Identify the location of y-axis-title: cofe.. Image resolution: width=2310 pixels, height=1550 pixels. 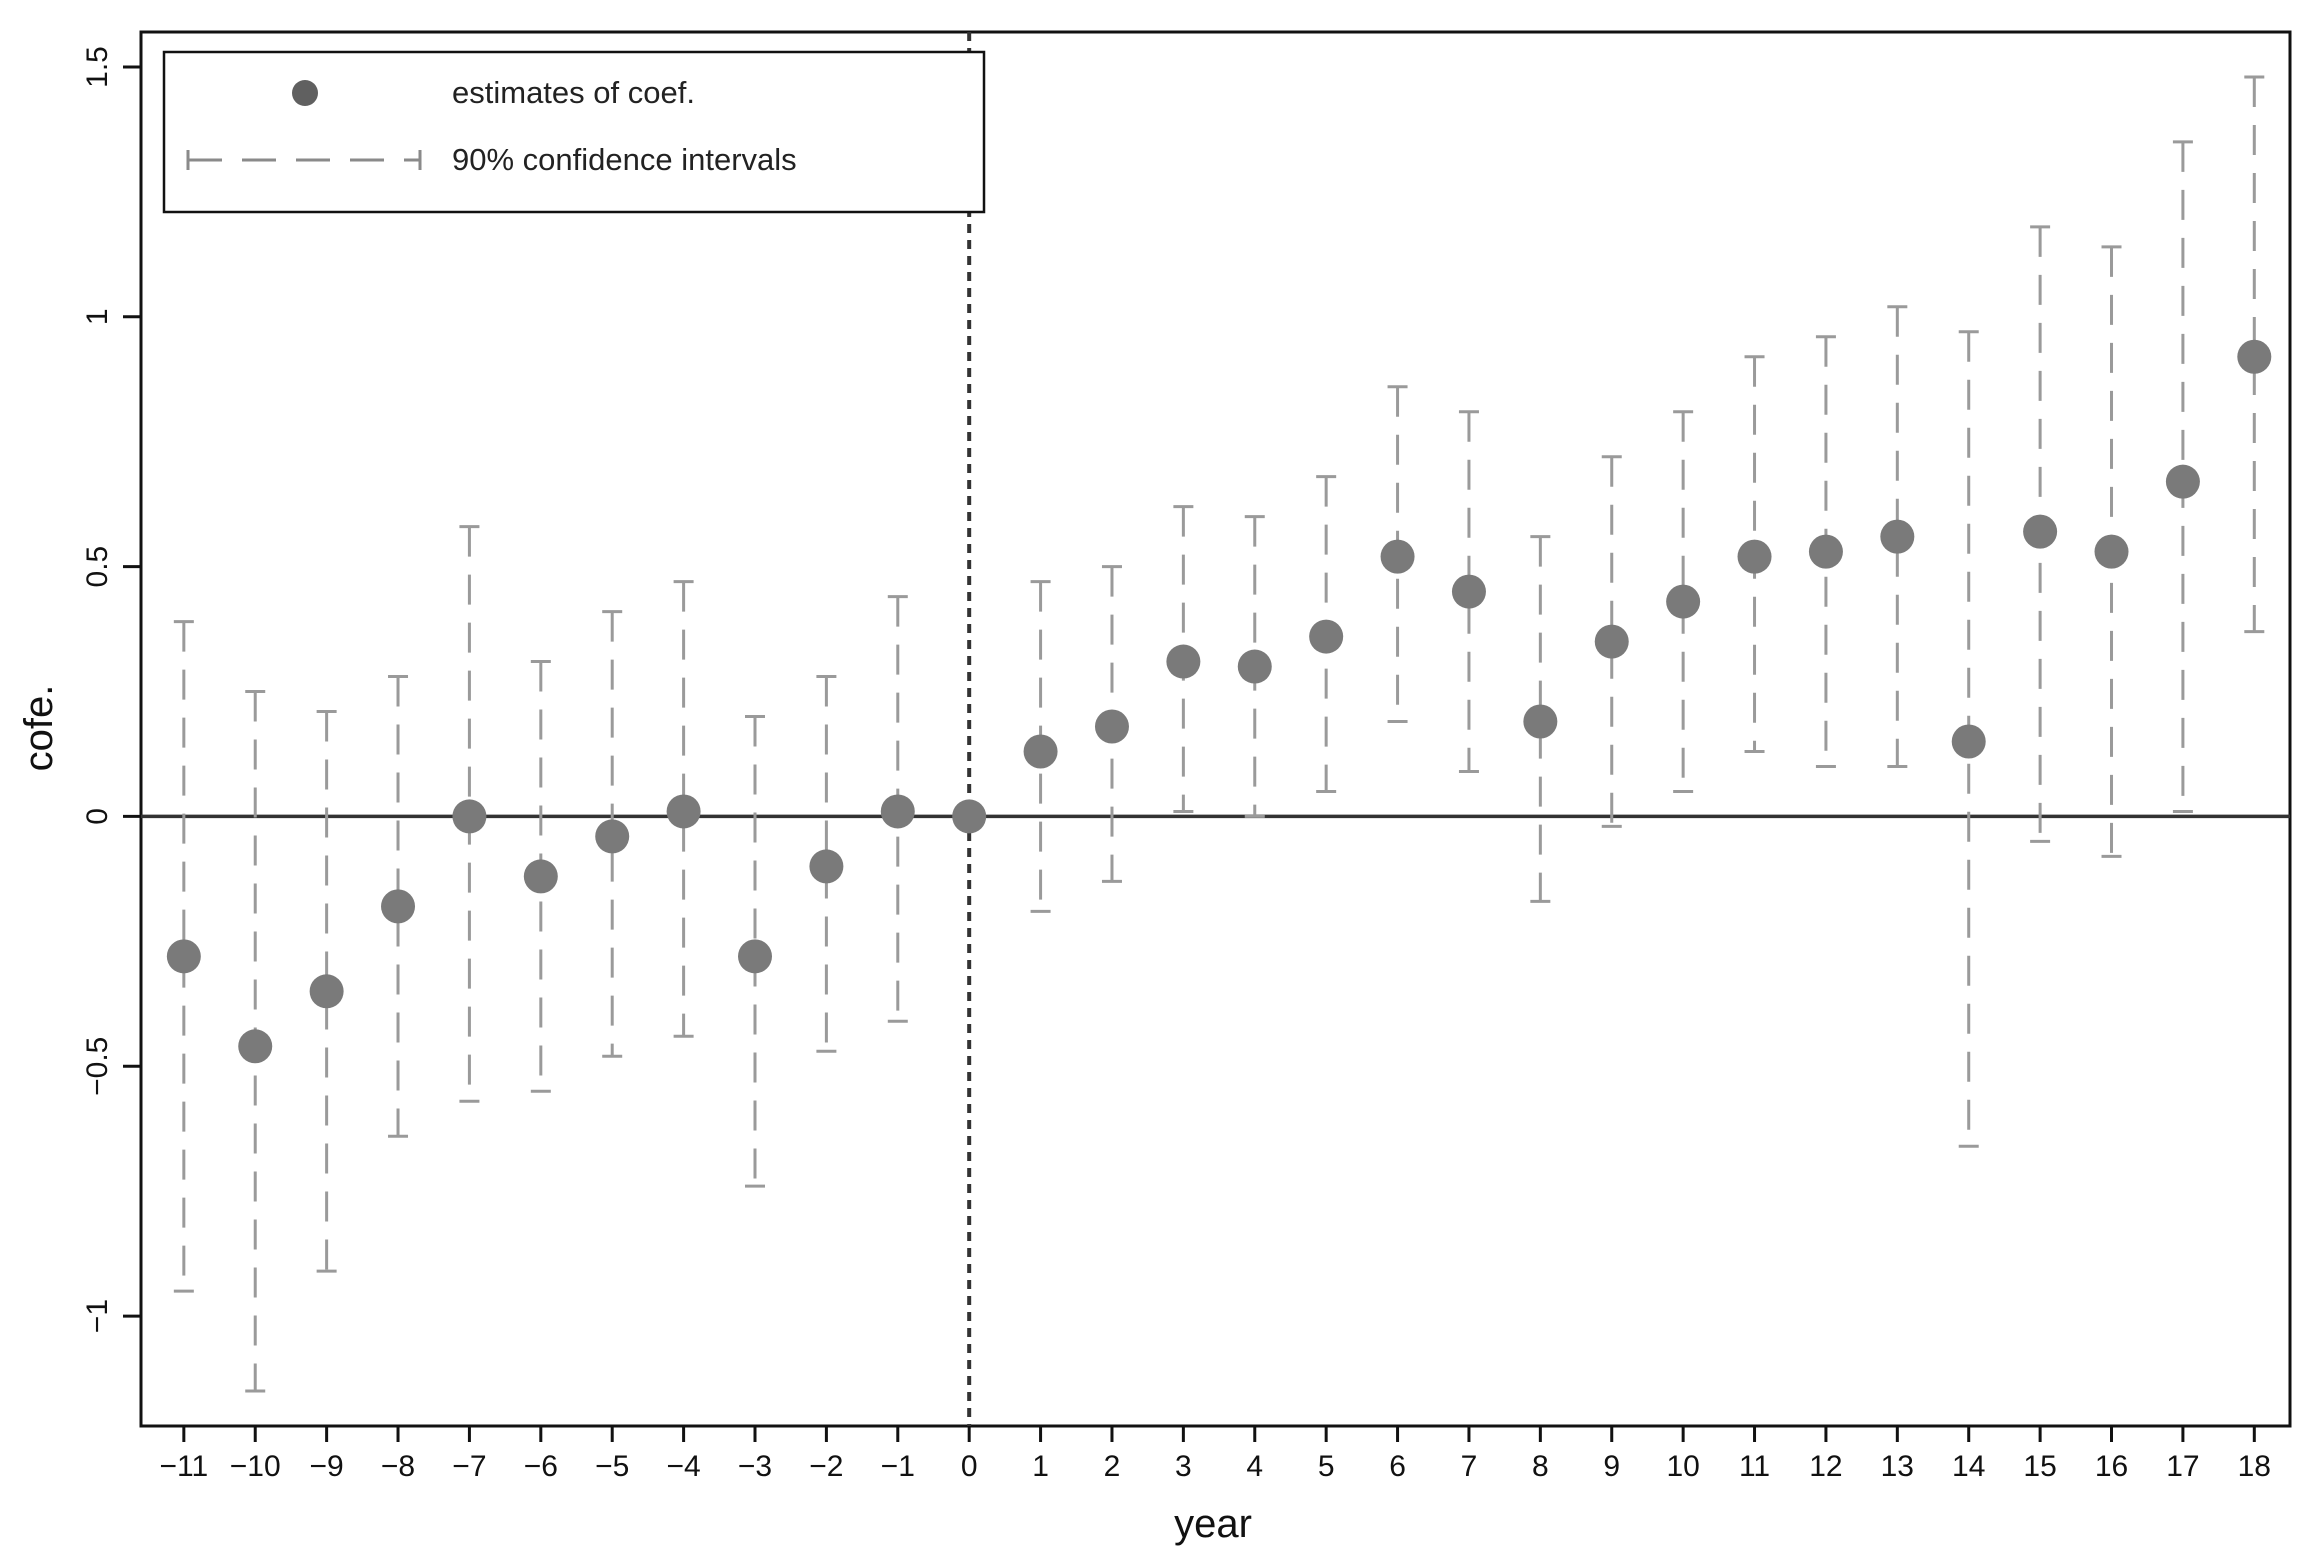
(39, 728).